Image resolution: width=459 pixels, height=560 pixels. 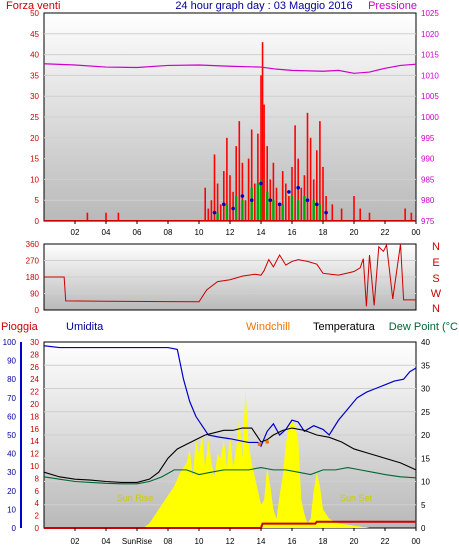 What do you see at coordinates (20, 327) in the screenshot?
I see `rain-label: Pioggia` at bounding box center [20, 327].